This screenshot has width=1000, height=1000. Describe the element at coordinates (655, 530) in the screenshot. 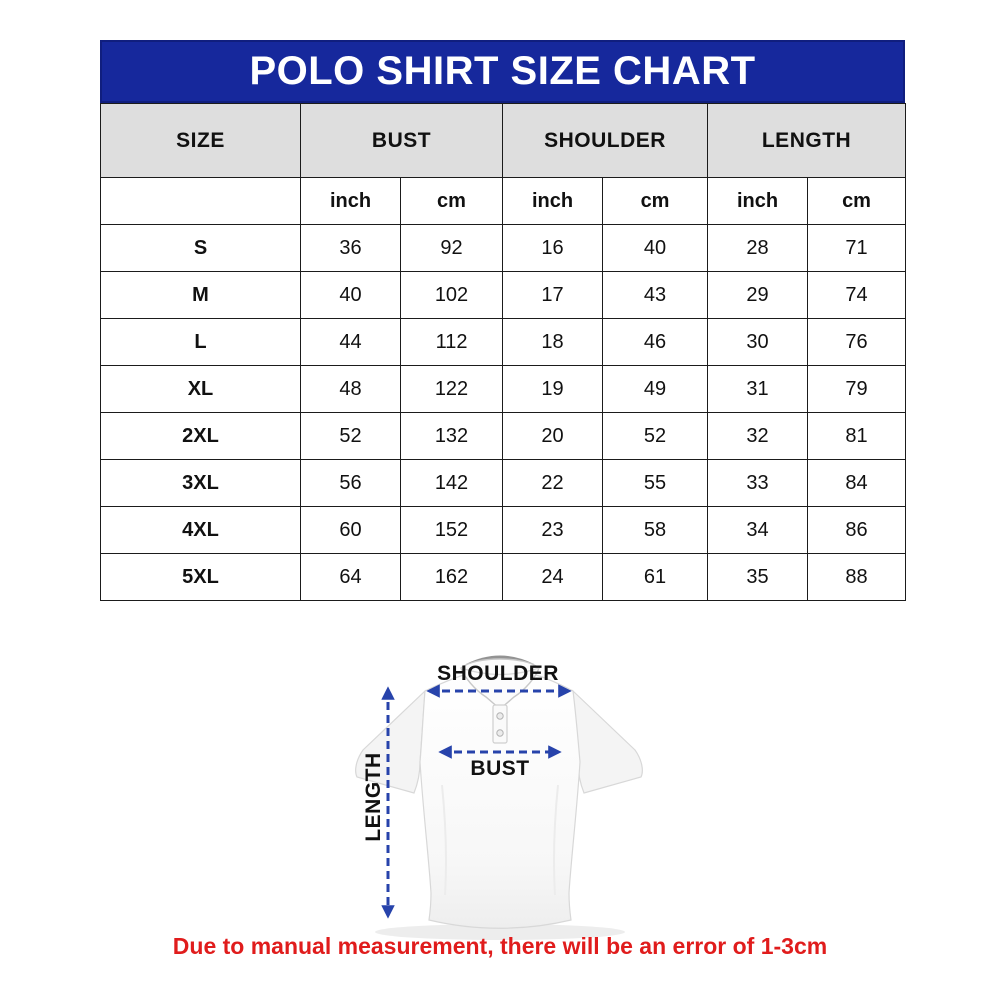

I see `cell: 58` at that location.